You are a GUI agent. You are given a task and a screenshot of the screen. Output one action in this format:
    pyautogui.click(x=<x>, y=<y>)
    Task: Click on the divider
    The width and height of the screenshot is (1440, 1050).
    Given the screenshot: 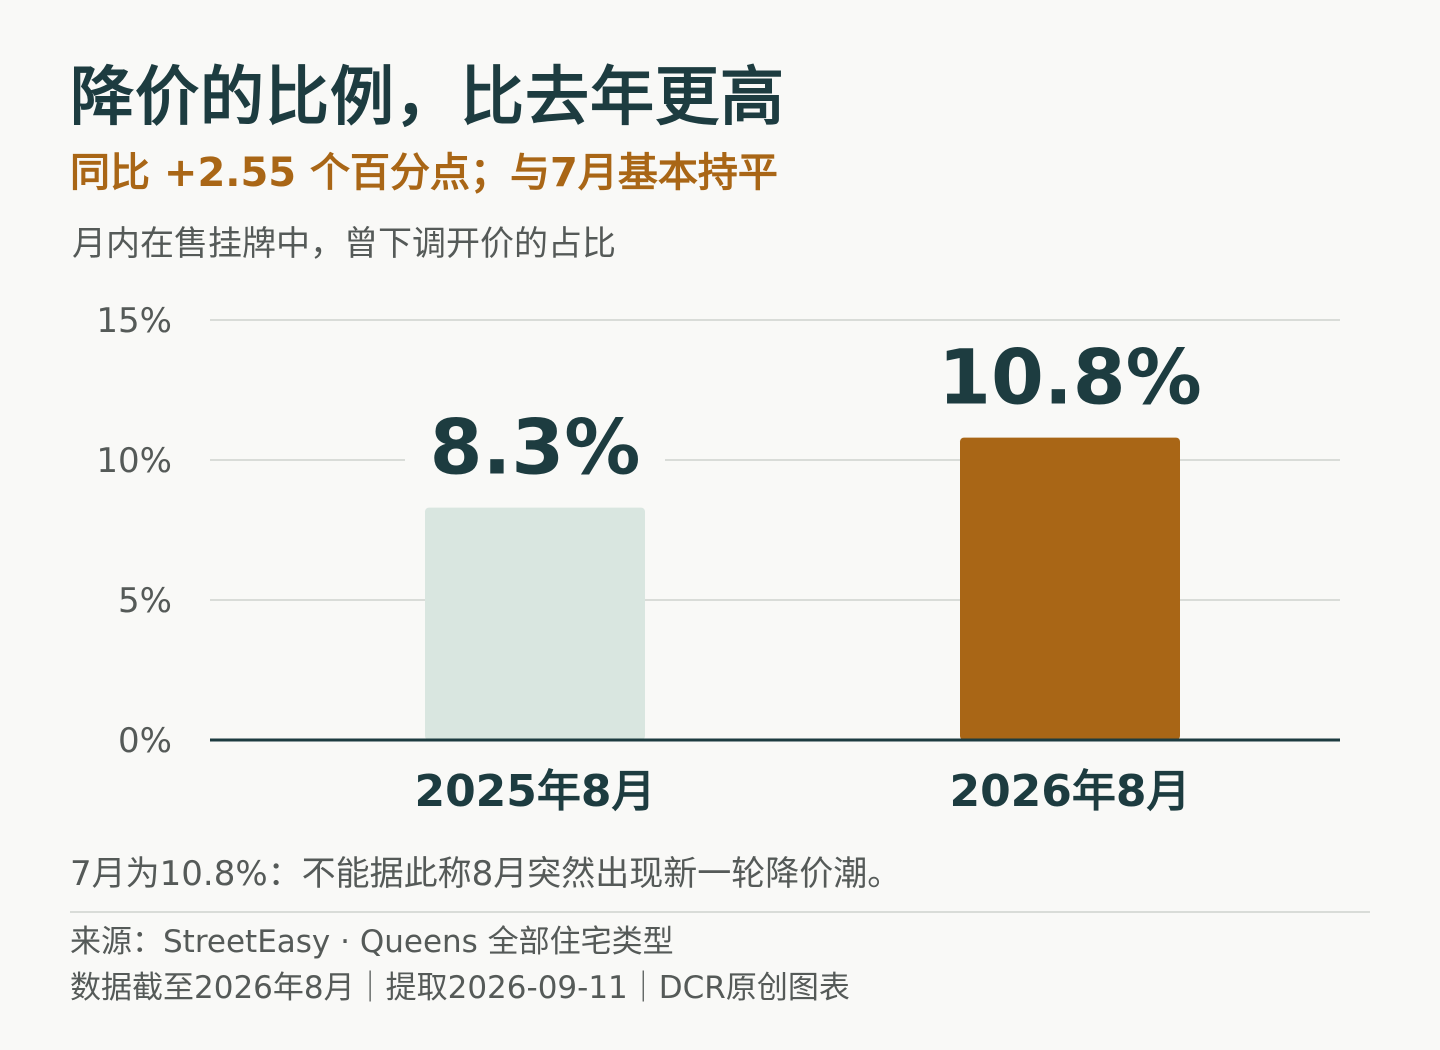 What is the action you would take?
    pyautogui.click(x=720, y=912)
    